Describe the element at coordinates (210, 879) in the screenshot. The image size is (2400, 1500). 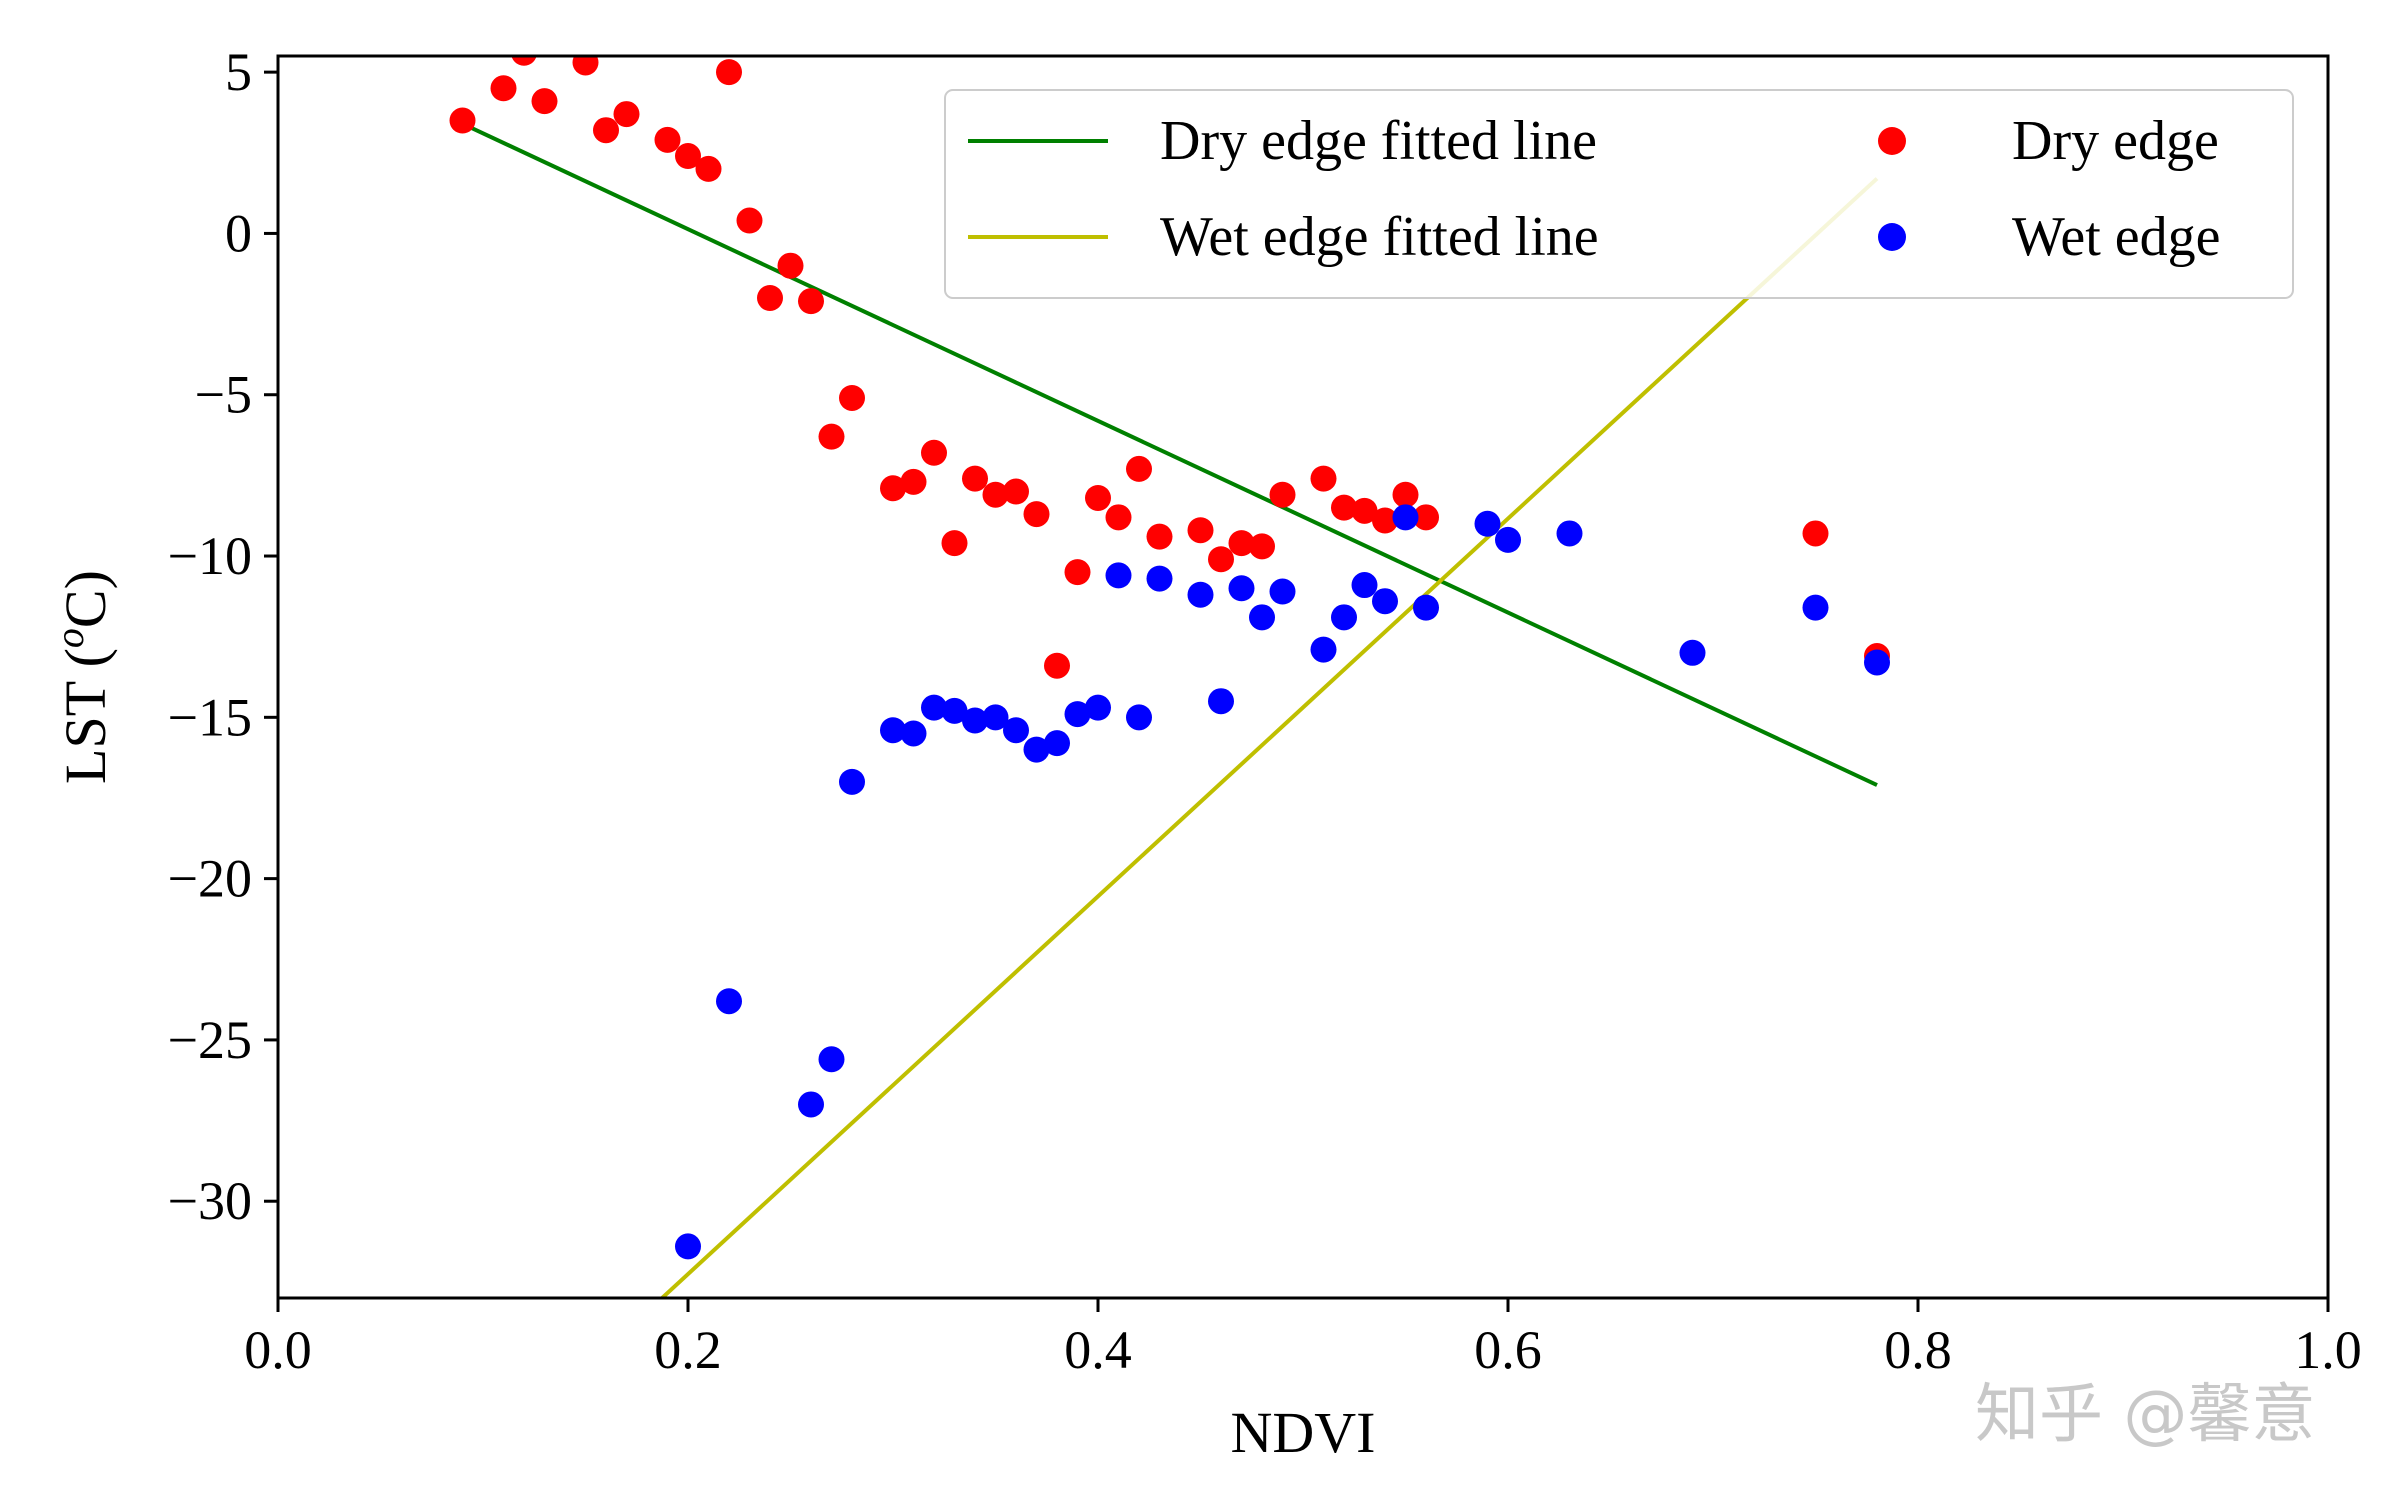
I see `y-tick-label: −20` at that location.